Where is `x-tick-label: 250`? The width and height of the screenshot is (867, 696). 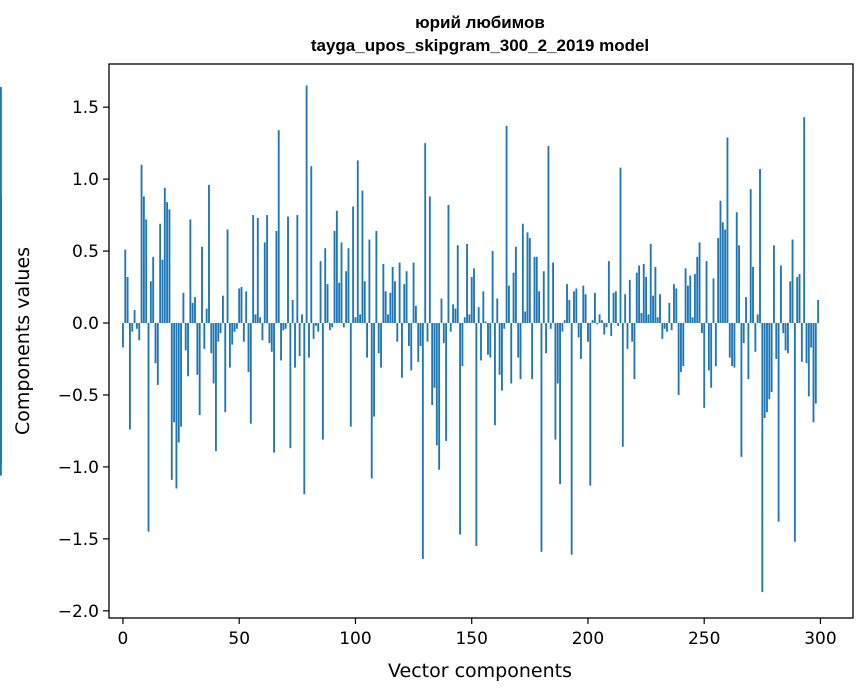 x-tick-label: 250 is located at coordinates (704, 639).